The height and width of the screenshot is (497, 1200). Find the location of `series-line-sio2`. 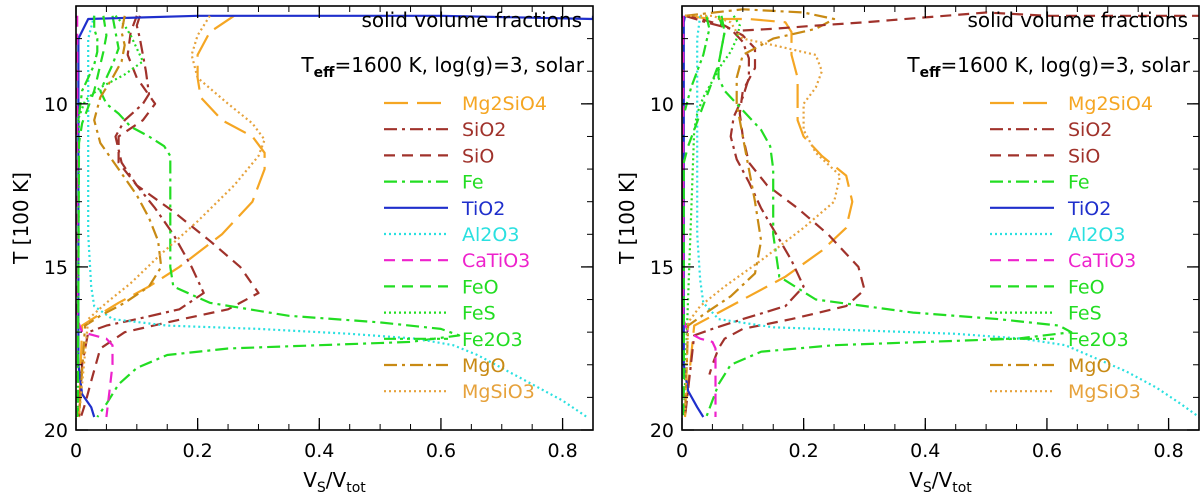

series-line-sio2 is located at coordinates (744, 216).